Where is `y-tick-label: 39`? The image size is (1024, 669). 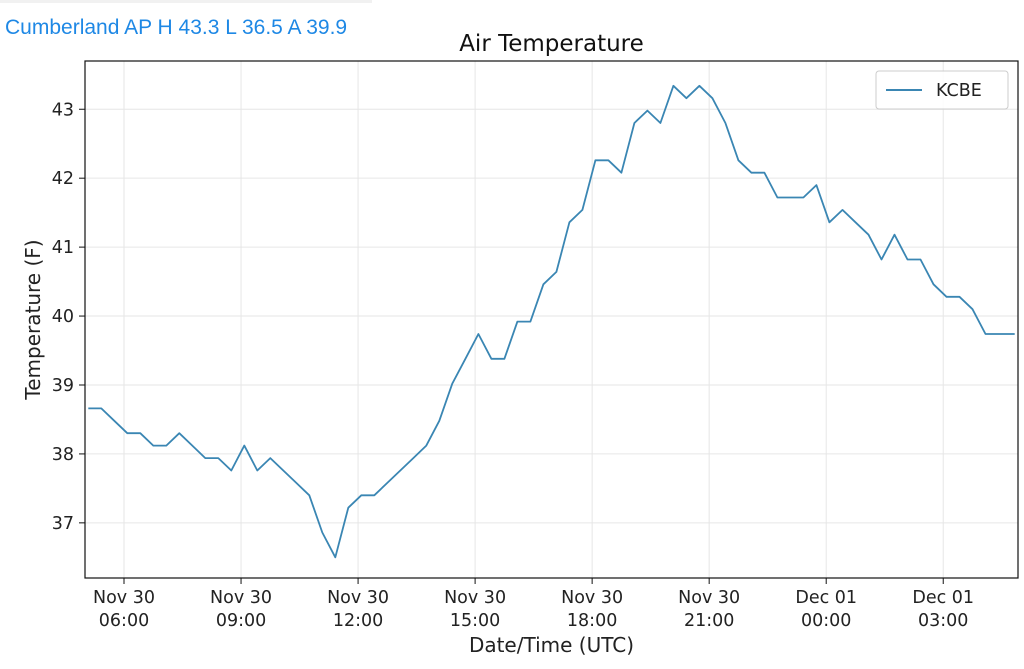 y-tick-label: 39 is located at coordinates (63, 386).